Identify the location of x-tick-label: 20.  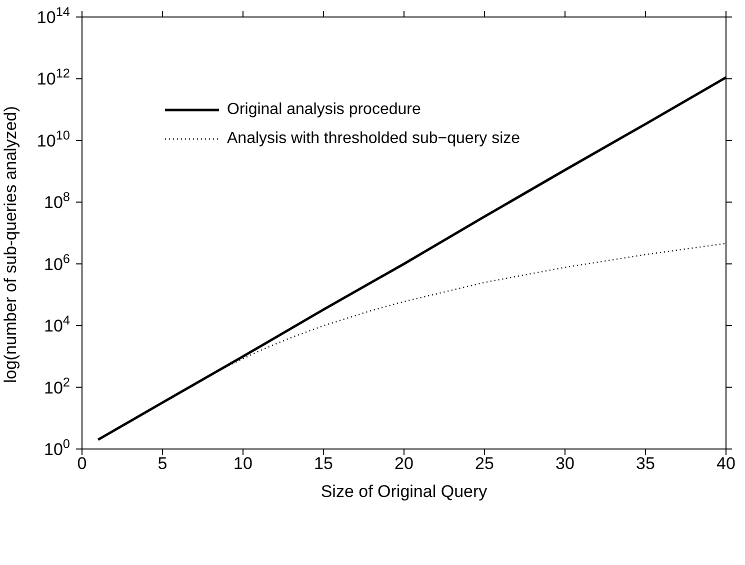
(404, 464).